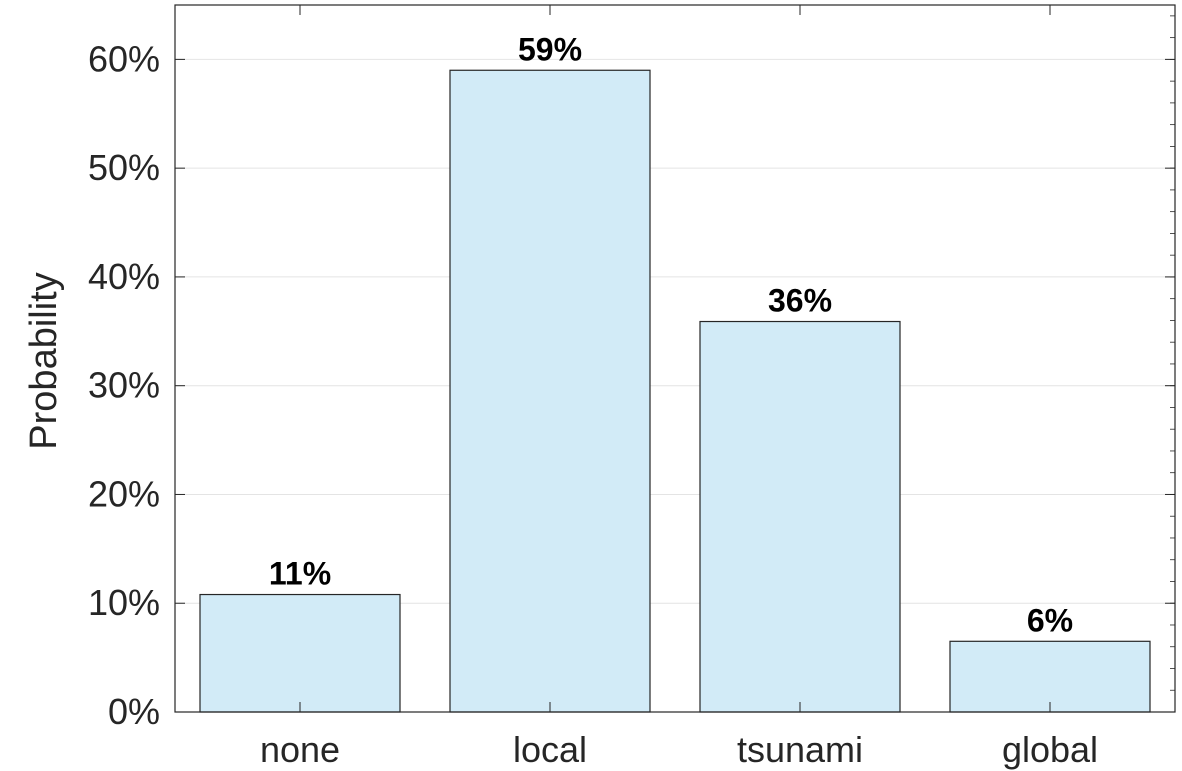 The height and width of the screenshot is (771, 1182). Describe the element at coordinates (124, 385) in the screenshot. I see `y-tick-label: 30%` at that location.